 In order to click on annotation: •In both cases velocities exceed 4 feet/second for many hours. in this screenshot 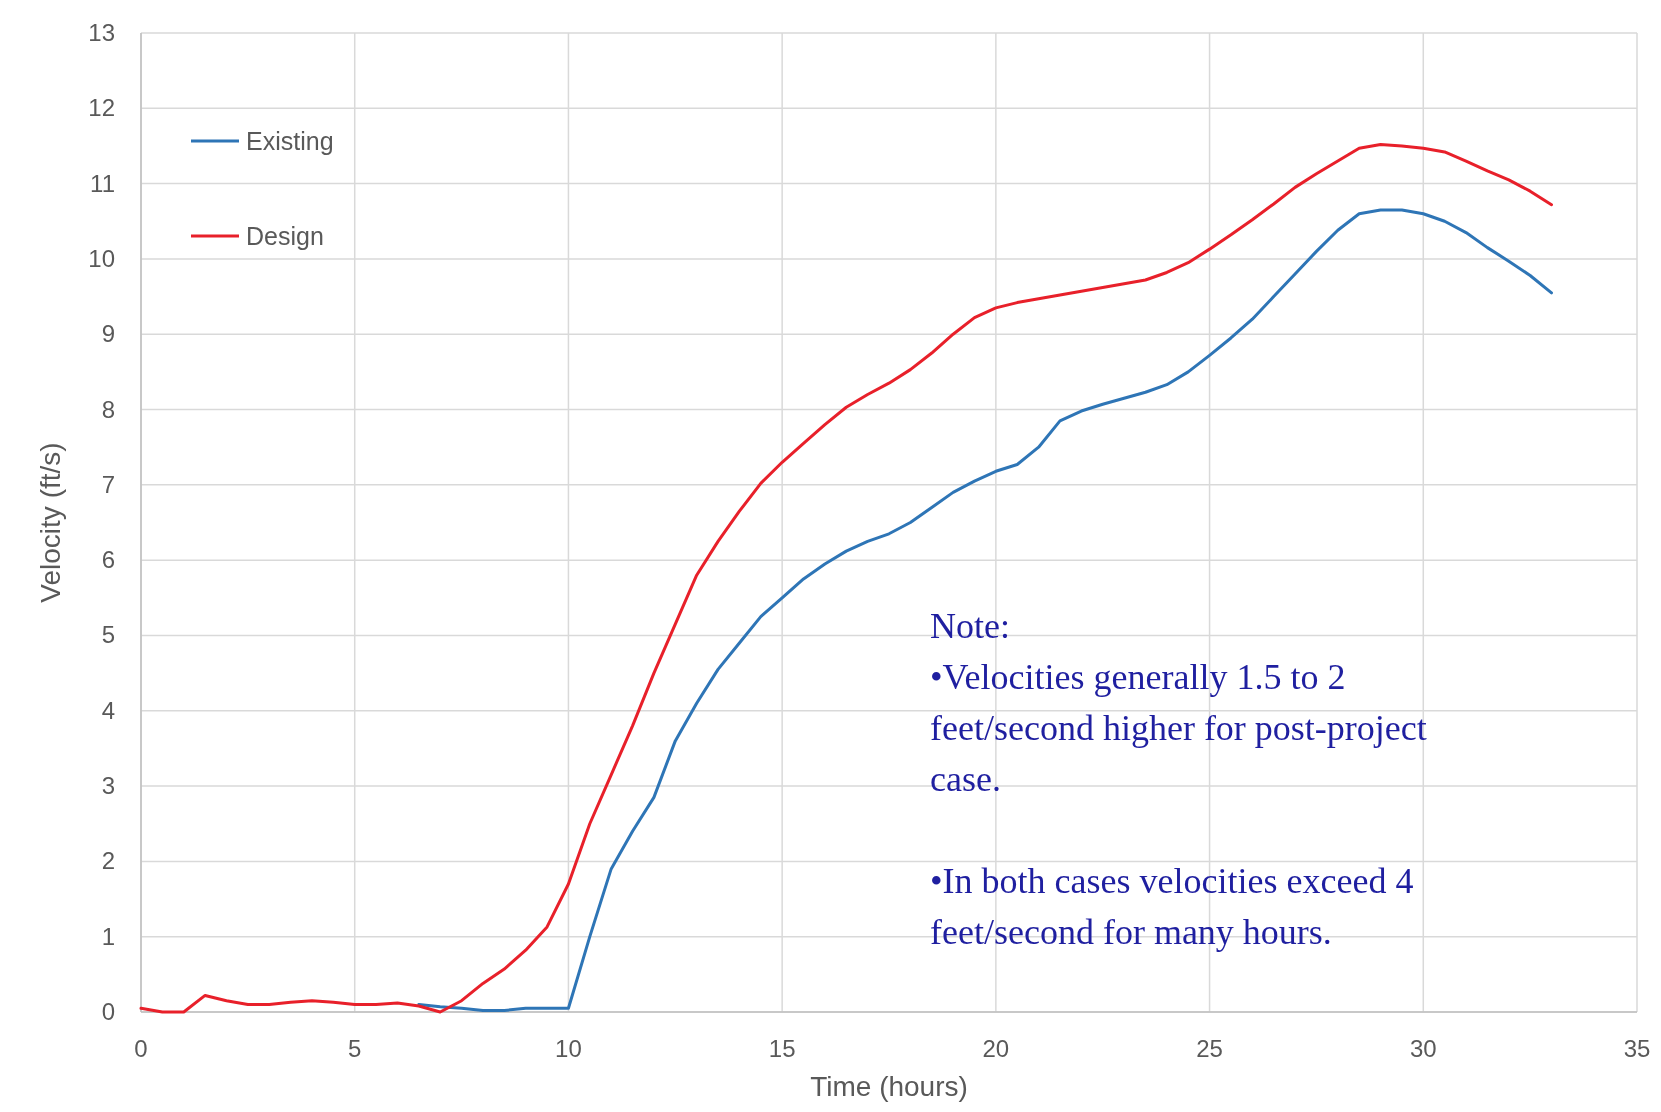, I will do `click(1172, 906)`.